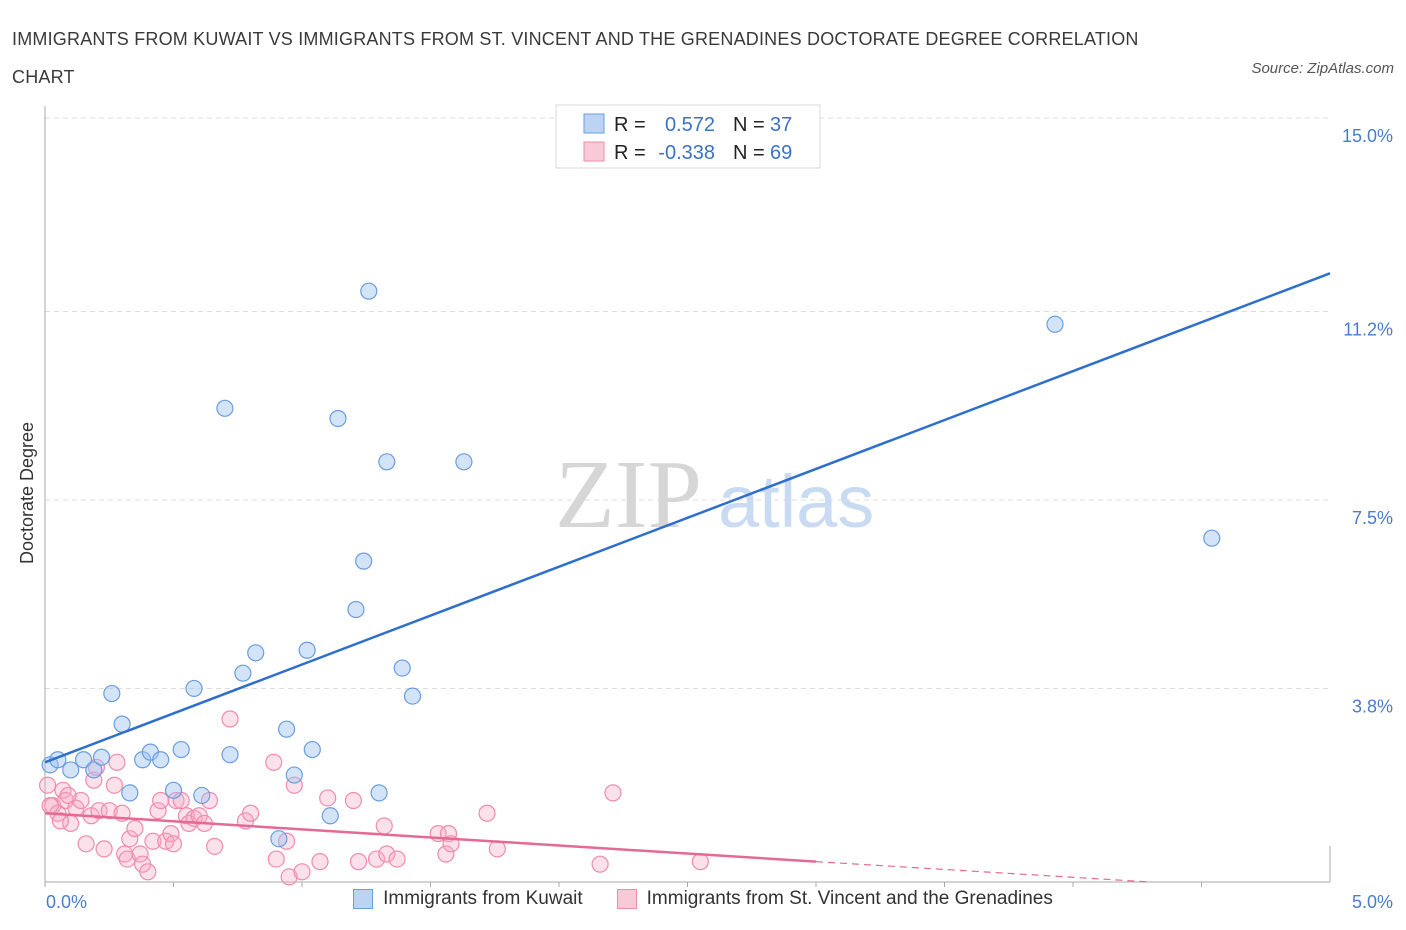 The image size is (1406, 930). Describe the element at coordinates (1372, 902) in the screenshot. I see `x-tick-label-1: 5.0%` at that location.